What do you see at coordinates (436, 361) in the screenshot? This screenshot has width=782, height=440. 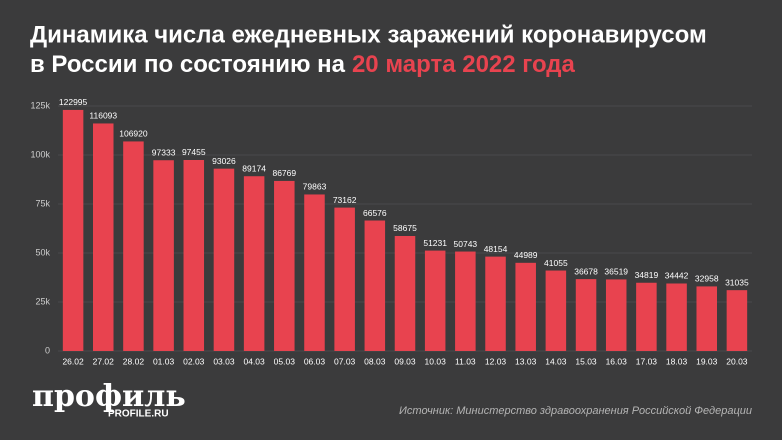 I see `x-tick-label: 10.03` at bounding box center [436, 361].